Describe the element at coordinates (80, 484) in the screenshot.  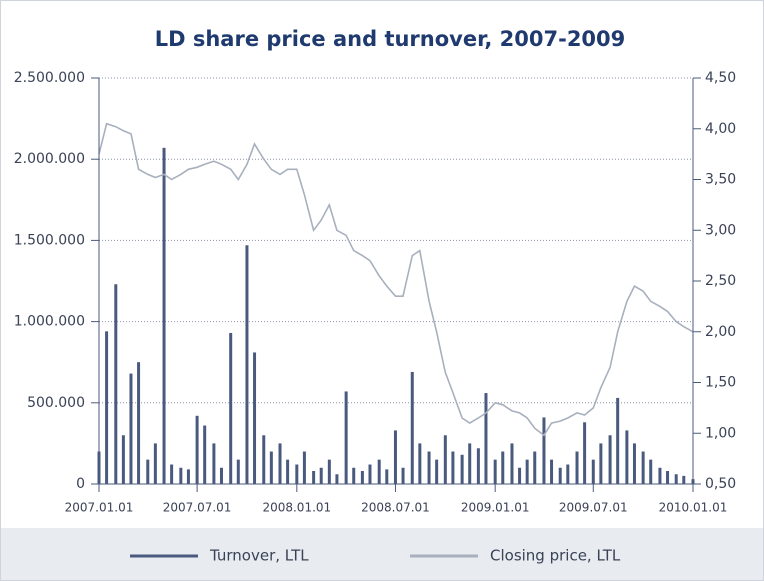
I see `y-tick-label: 0` at that location.